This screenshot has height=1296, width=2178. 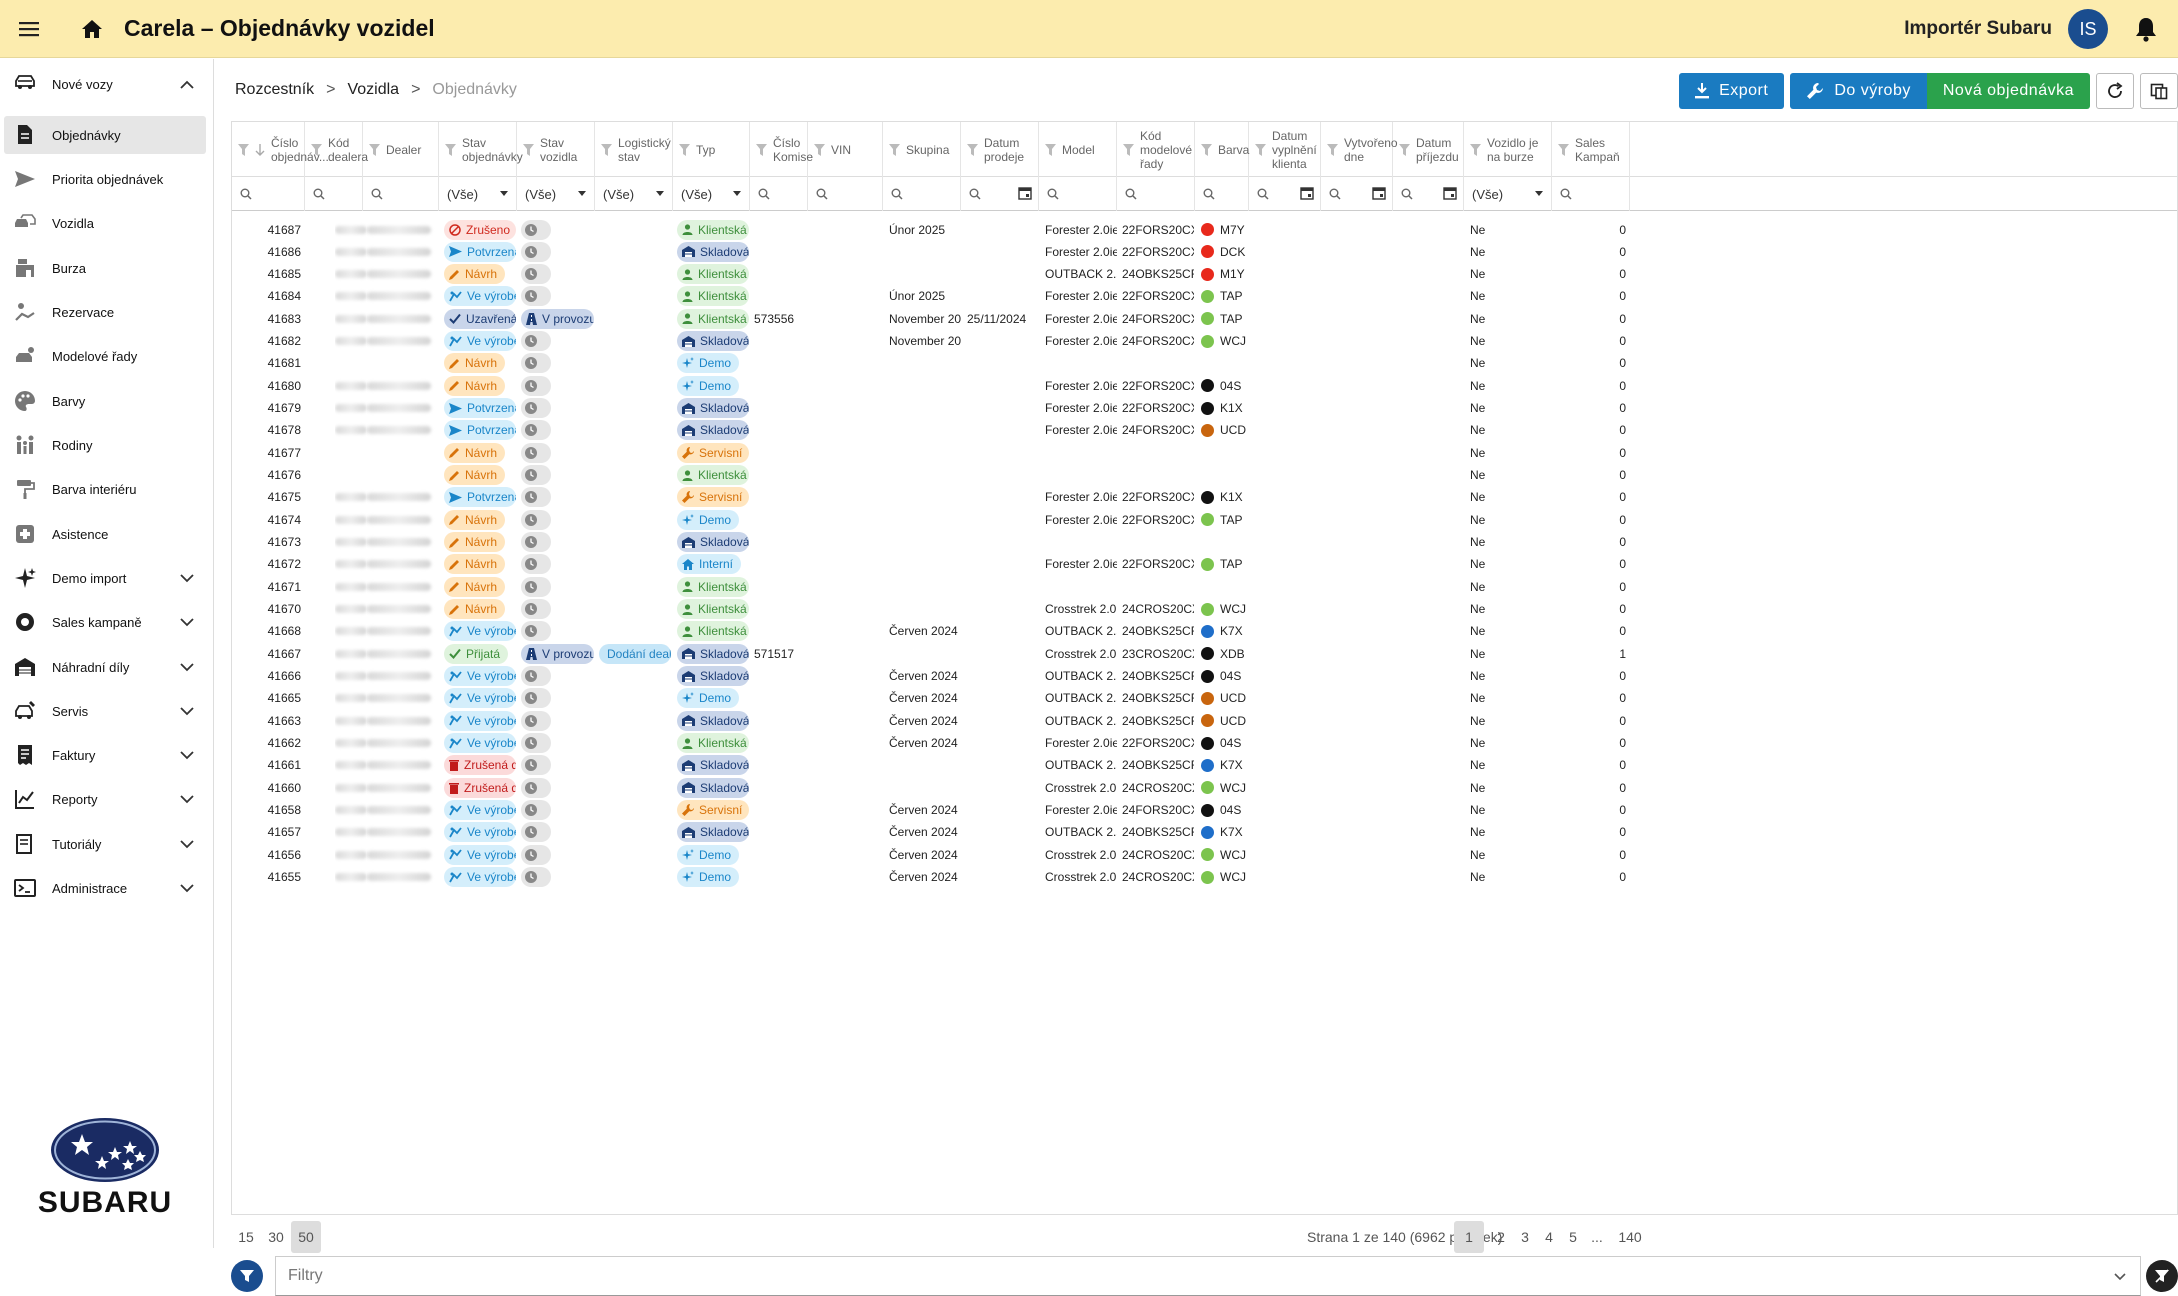 What do you see at coordinates (275, 89) in the screenshot?
I see `breadcrumb-item: Rozcestník` at bounding box center [275, 89].